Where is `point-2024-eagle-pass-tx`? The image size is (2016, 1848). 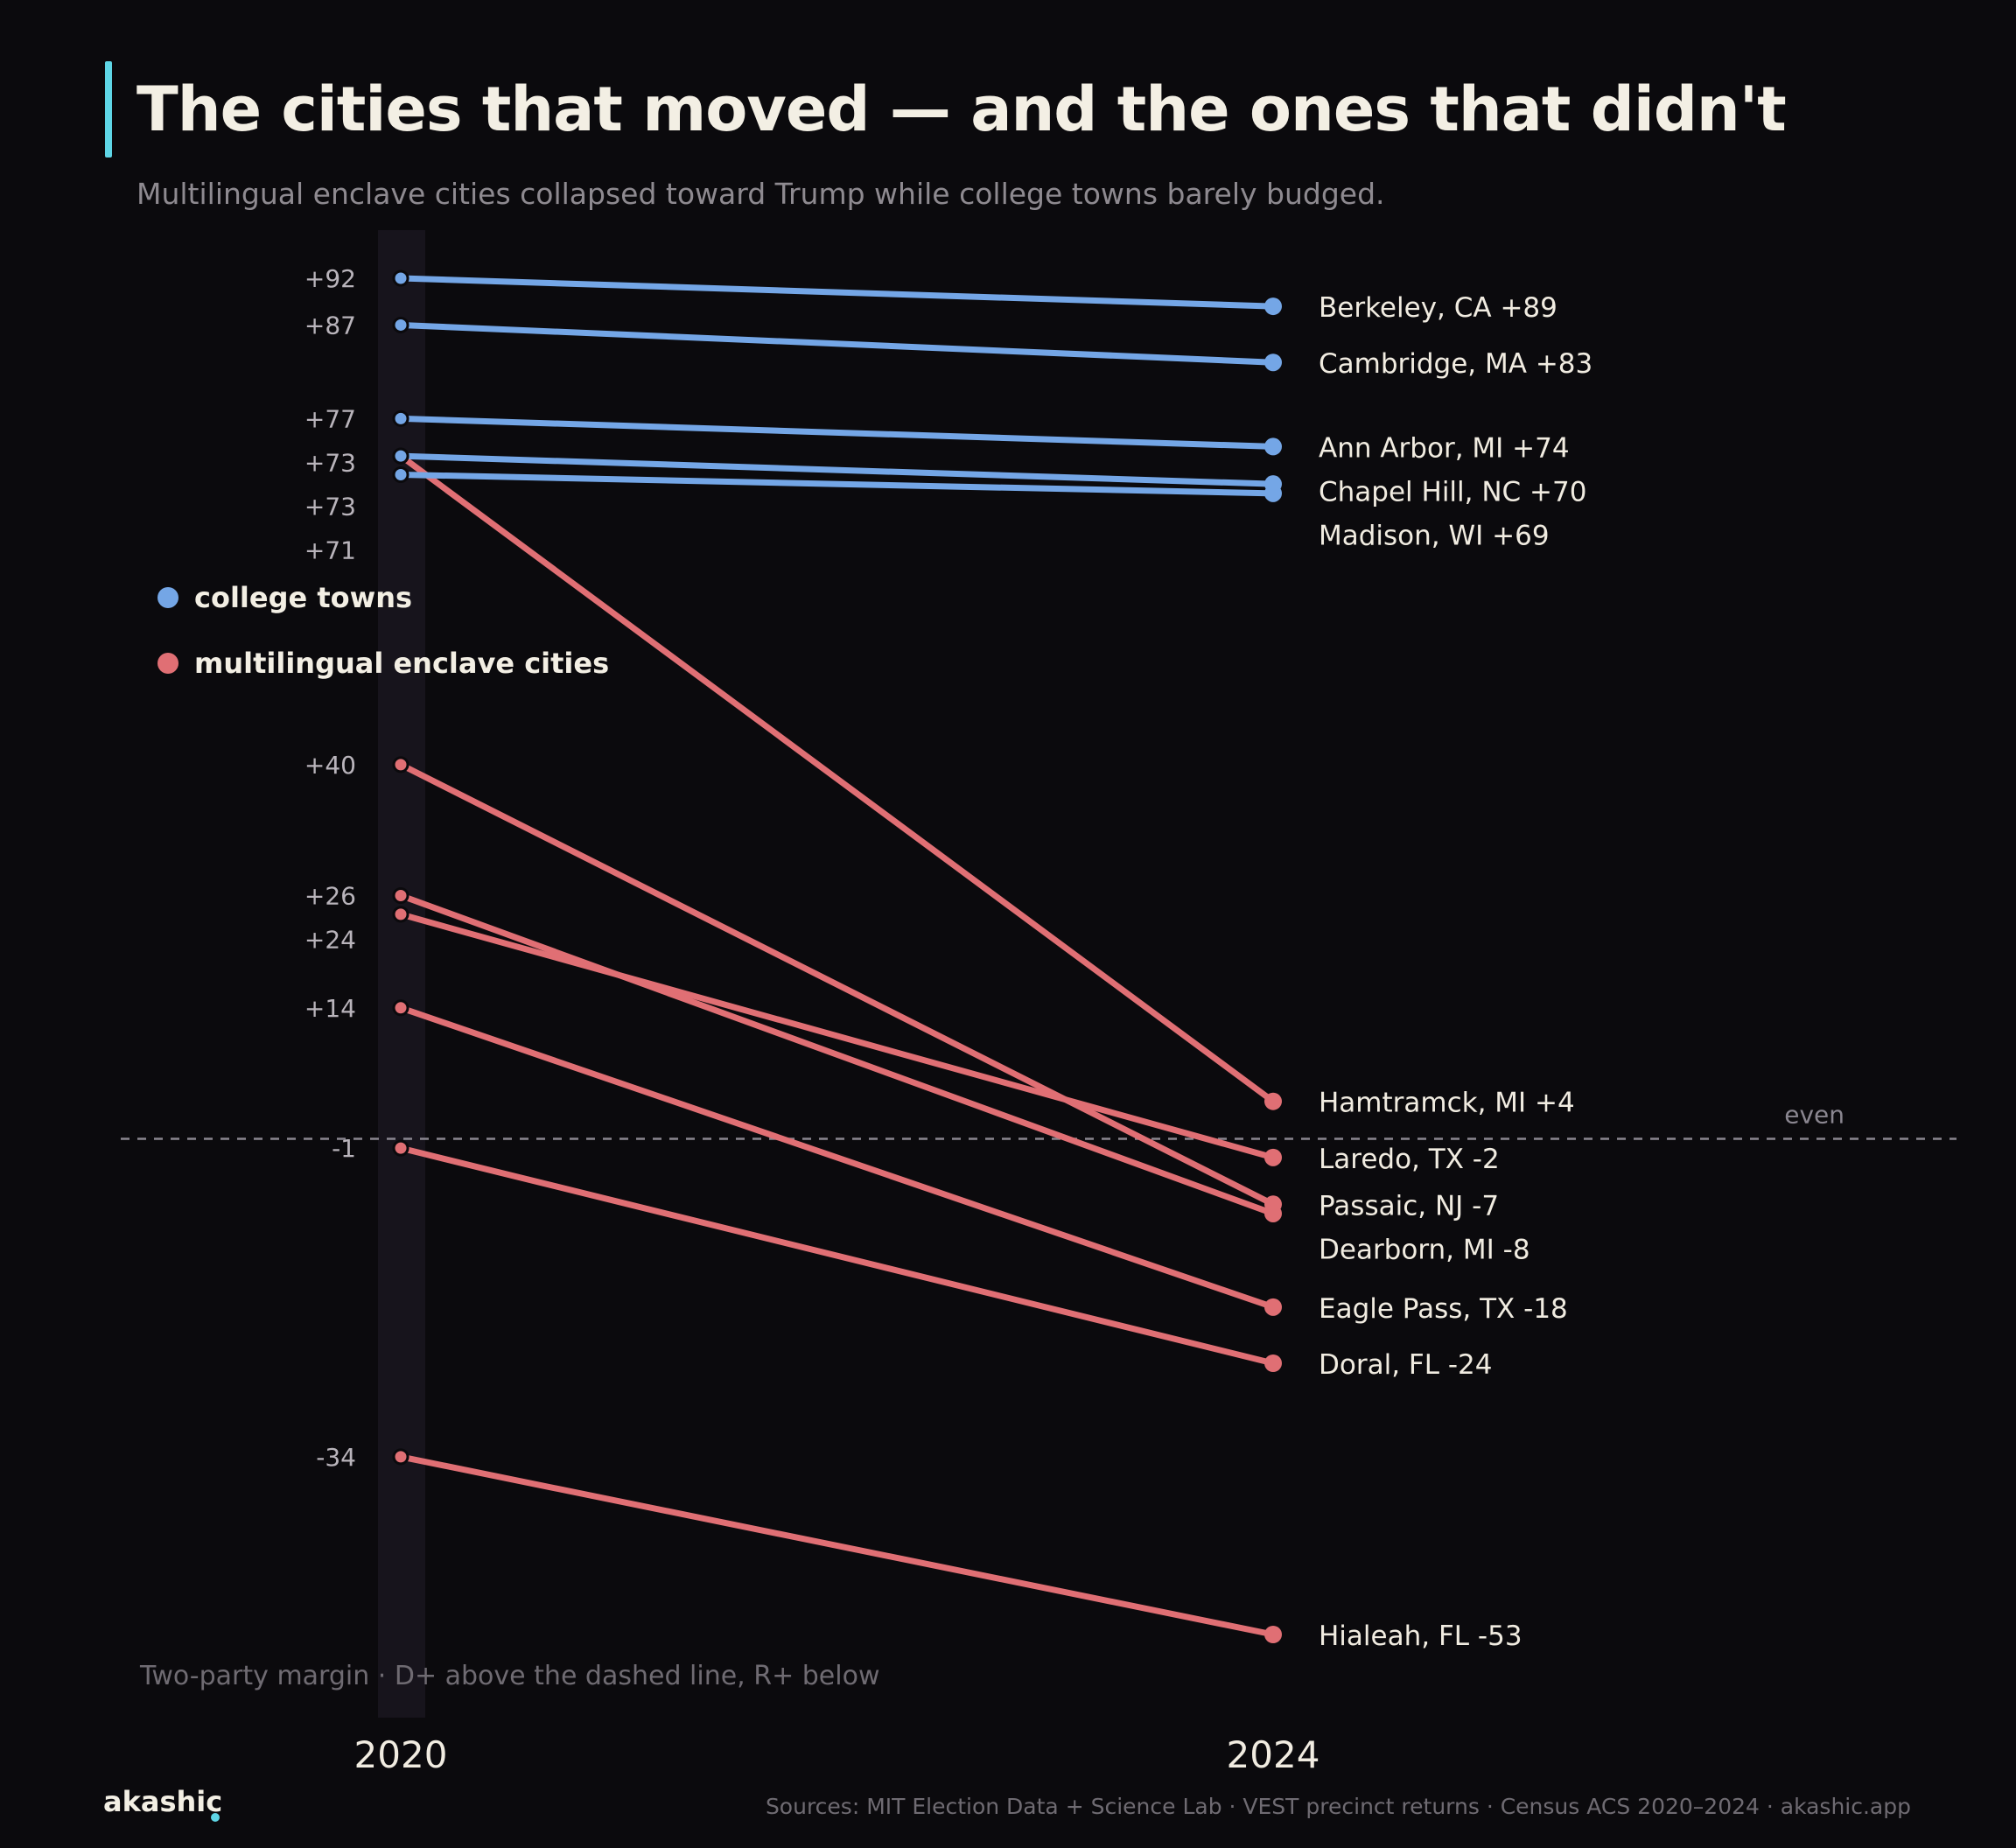 point-2024-eagle-pass-tx is located at coordinates (1273, 1307).